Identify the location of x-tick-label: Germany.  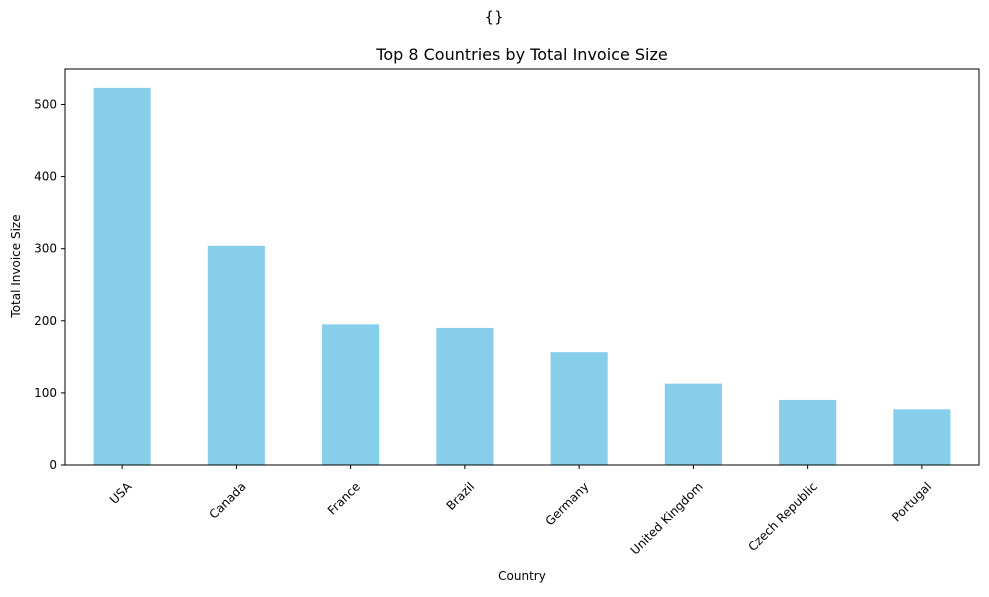
(567, 503).